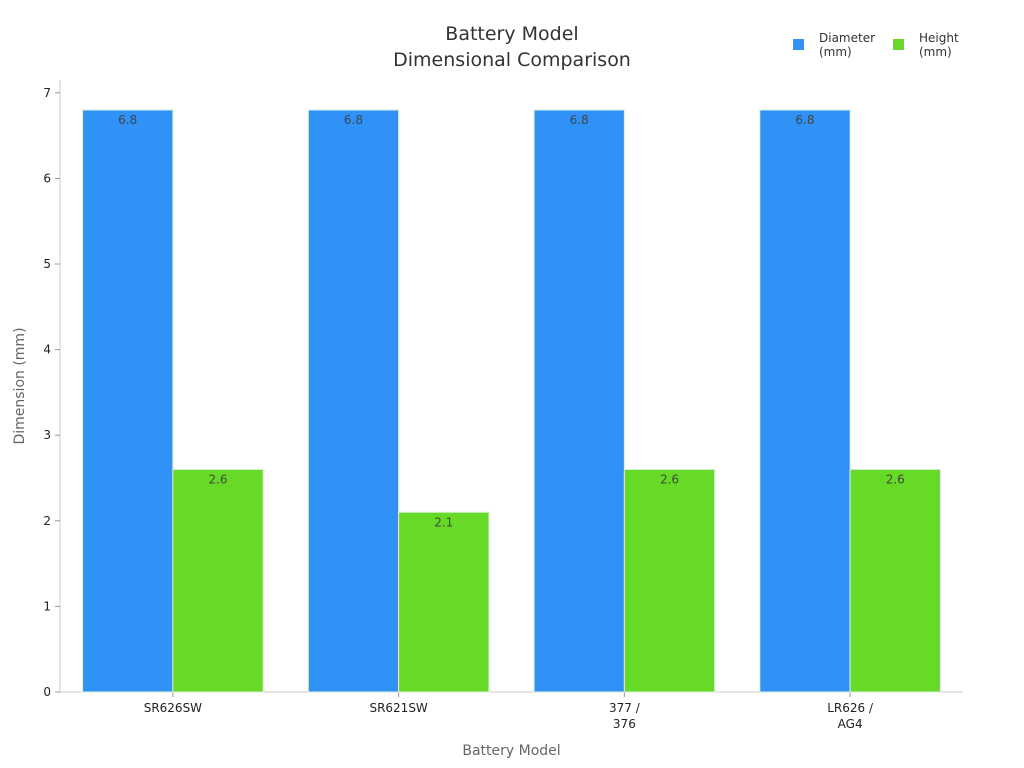 This screenshot has height=768, width=1024. What do you see at coordinates (939, 38) in the screenshot?
I see `legend-label: Height` at bounding box center [939, 38].